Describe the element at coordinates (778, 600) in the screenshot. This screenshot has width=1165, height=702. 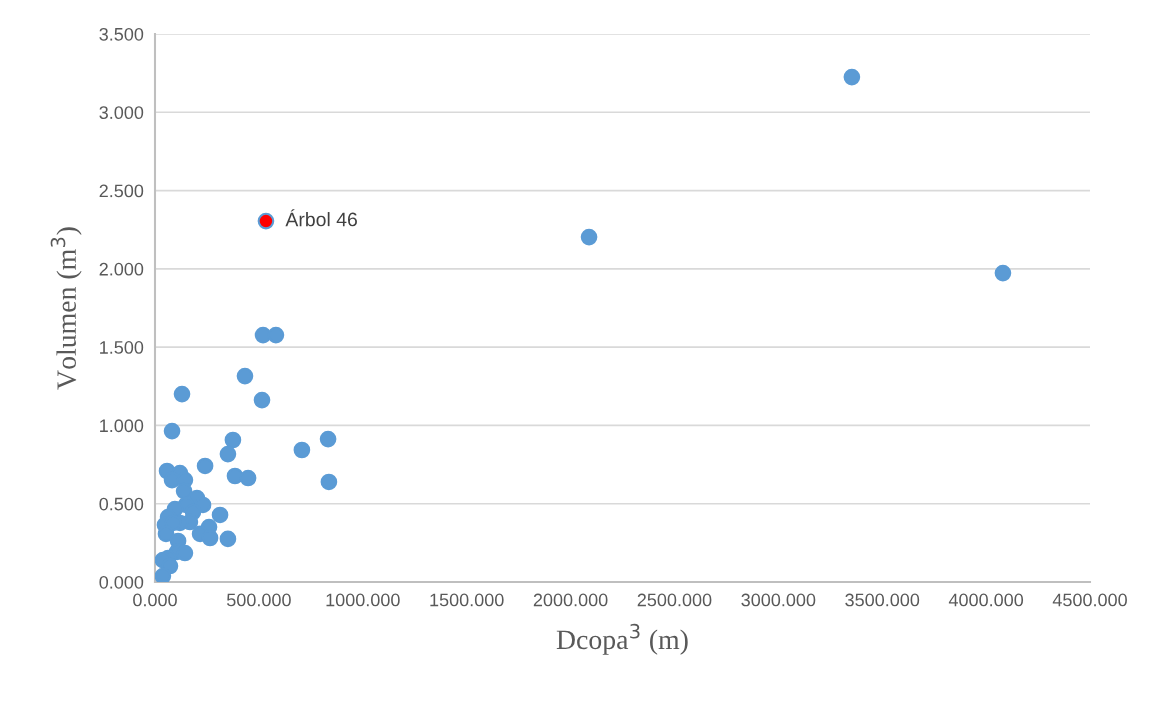
I see `x-tick-label: 3000.000` at that location.